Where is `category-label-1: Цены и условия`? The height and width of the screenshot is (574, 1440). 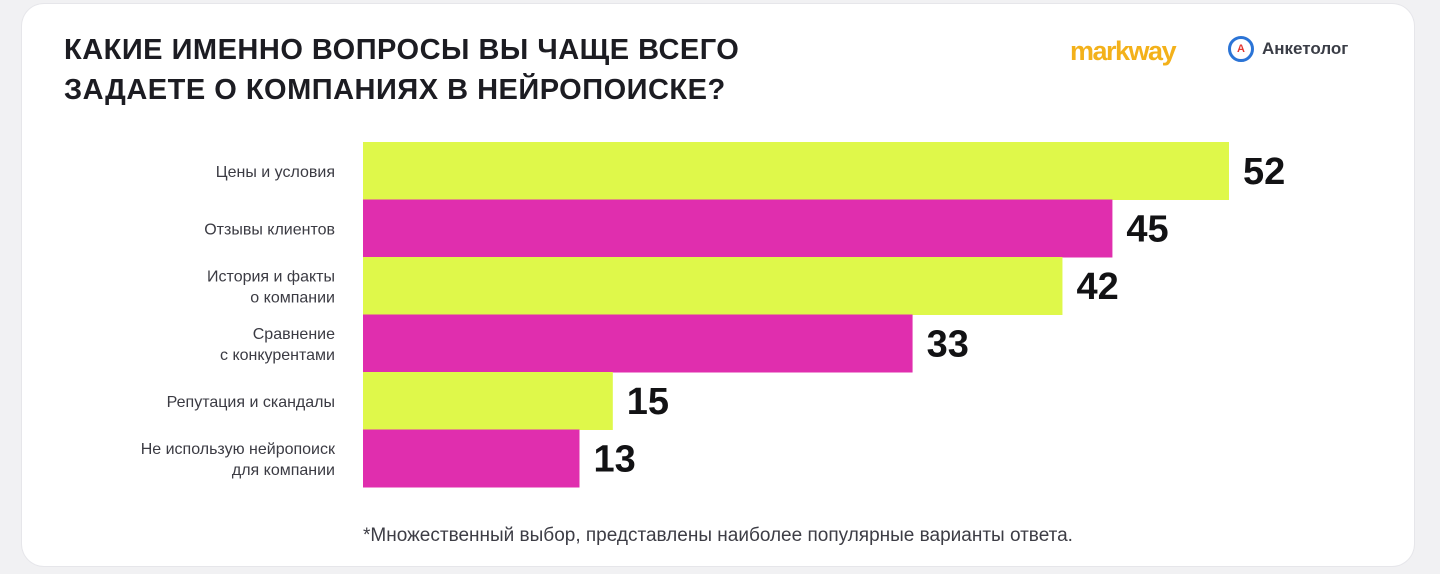
category-label-1: Цены и условия is located at coordinates (275, 172).